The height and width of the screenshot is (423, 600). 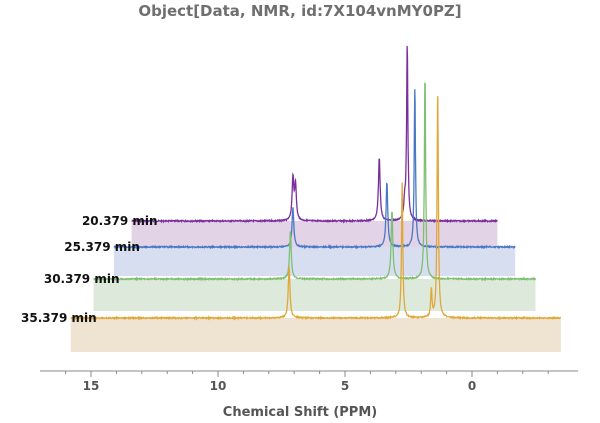 What do you see at coordinates (300, 412) in the screenshot?
I see `x-axis-label: Chemical Shift (PPM)` at bounding box center [300, 412].